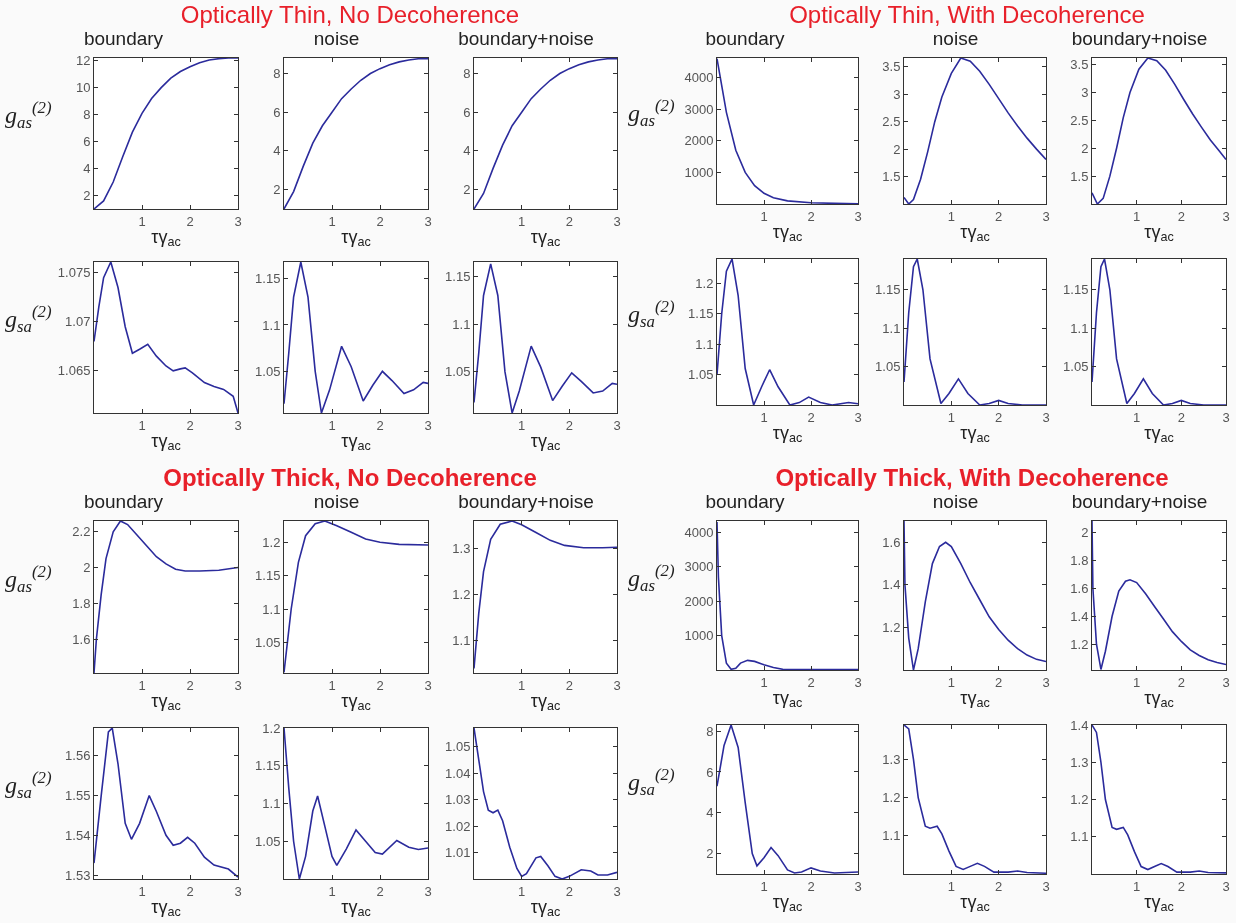  What do you see at coordinates (458, 773) in the screenshot?
I see `y-tick-label: 1.04` at bounding box center [458, 773].